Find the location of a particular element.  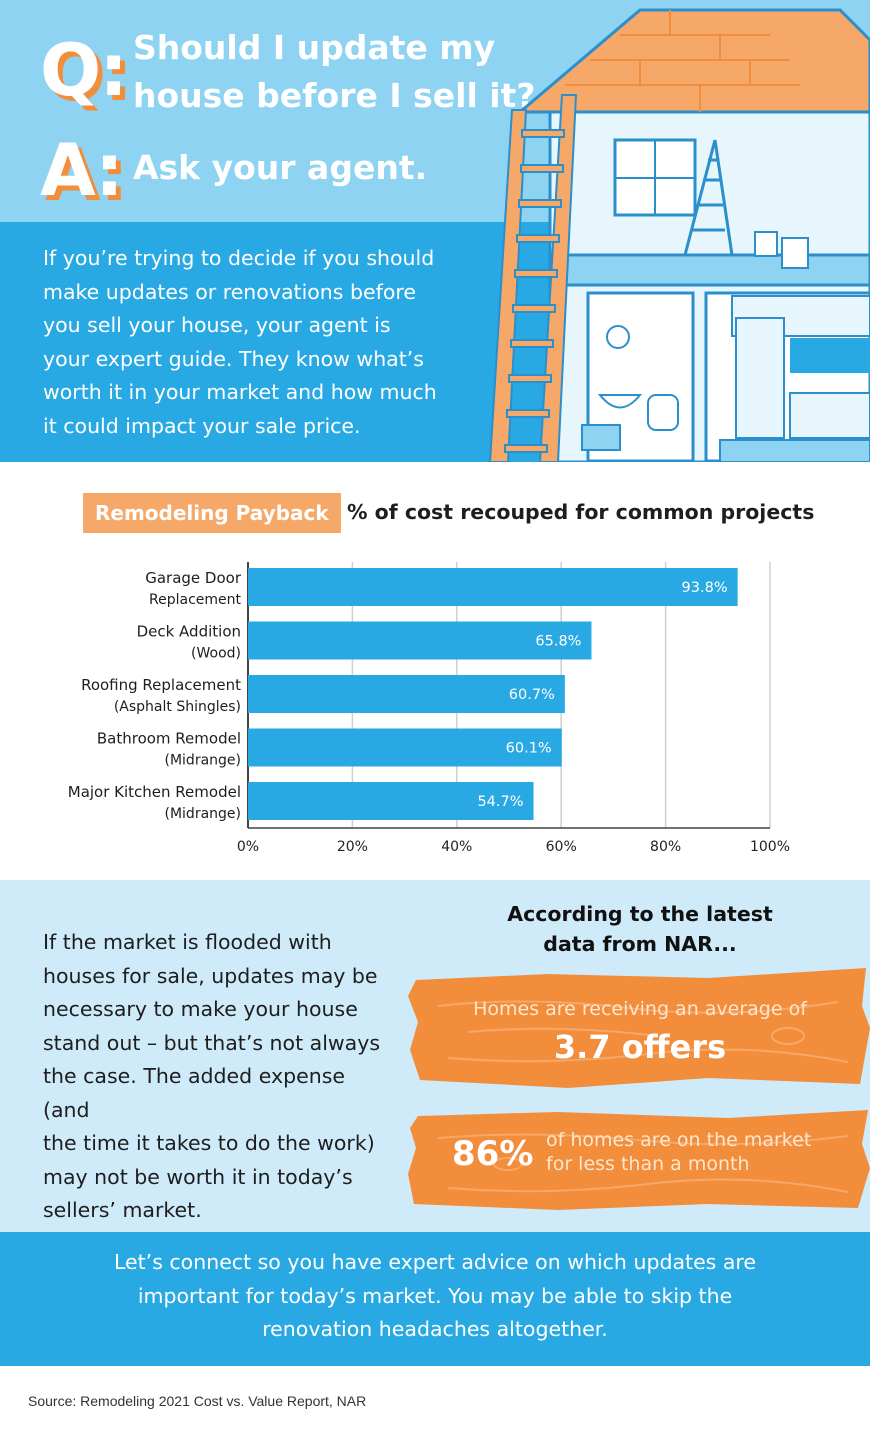

bar-value-label: 60.7% is located at coordinates (532, 695).